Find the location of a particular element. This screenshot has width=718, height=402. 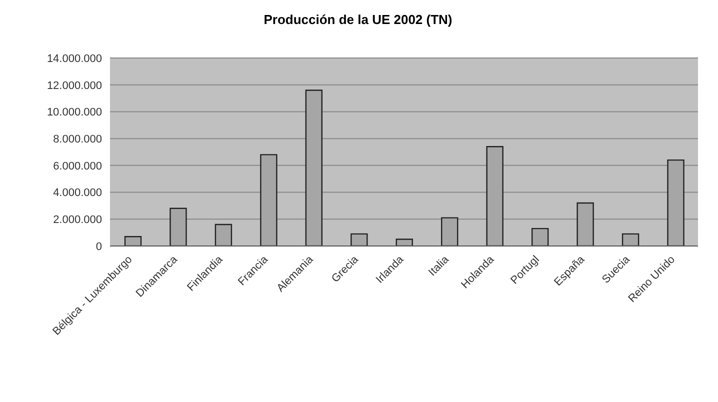

chart-title: Producción de la UE 2002 (TN) is located at coordinates (358, 20).